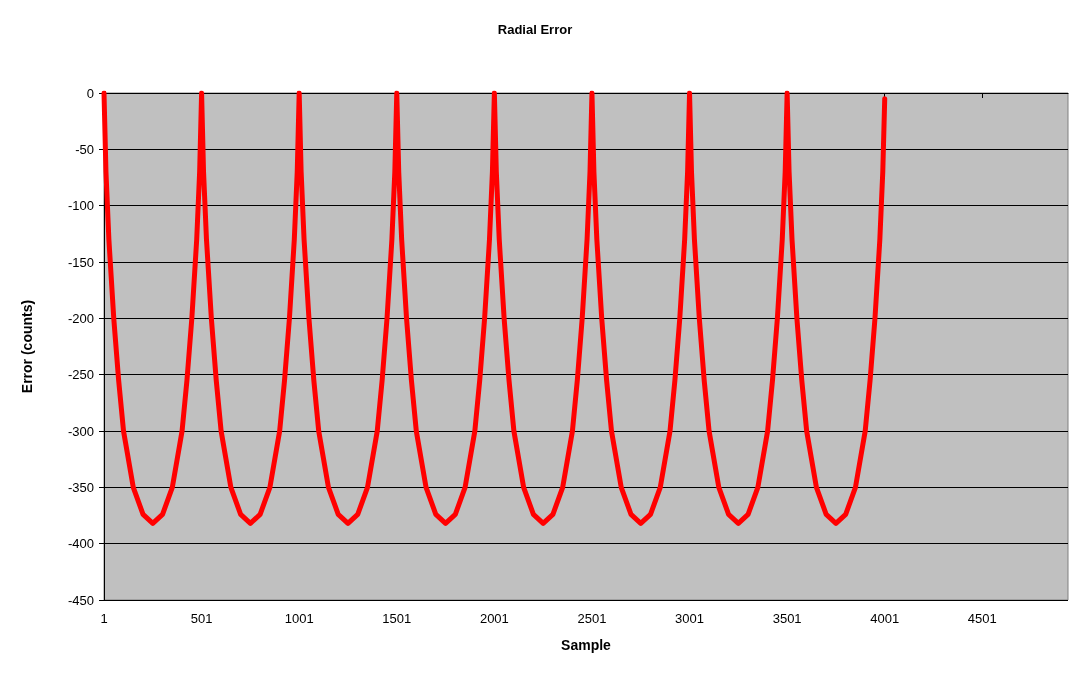 The image size is (1070, 689). Describe the element at coordinates (787, 618) in the screenshot. I see `x-tick-label: 3501` at that location.